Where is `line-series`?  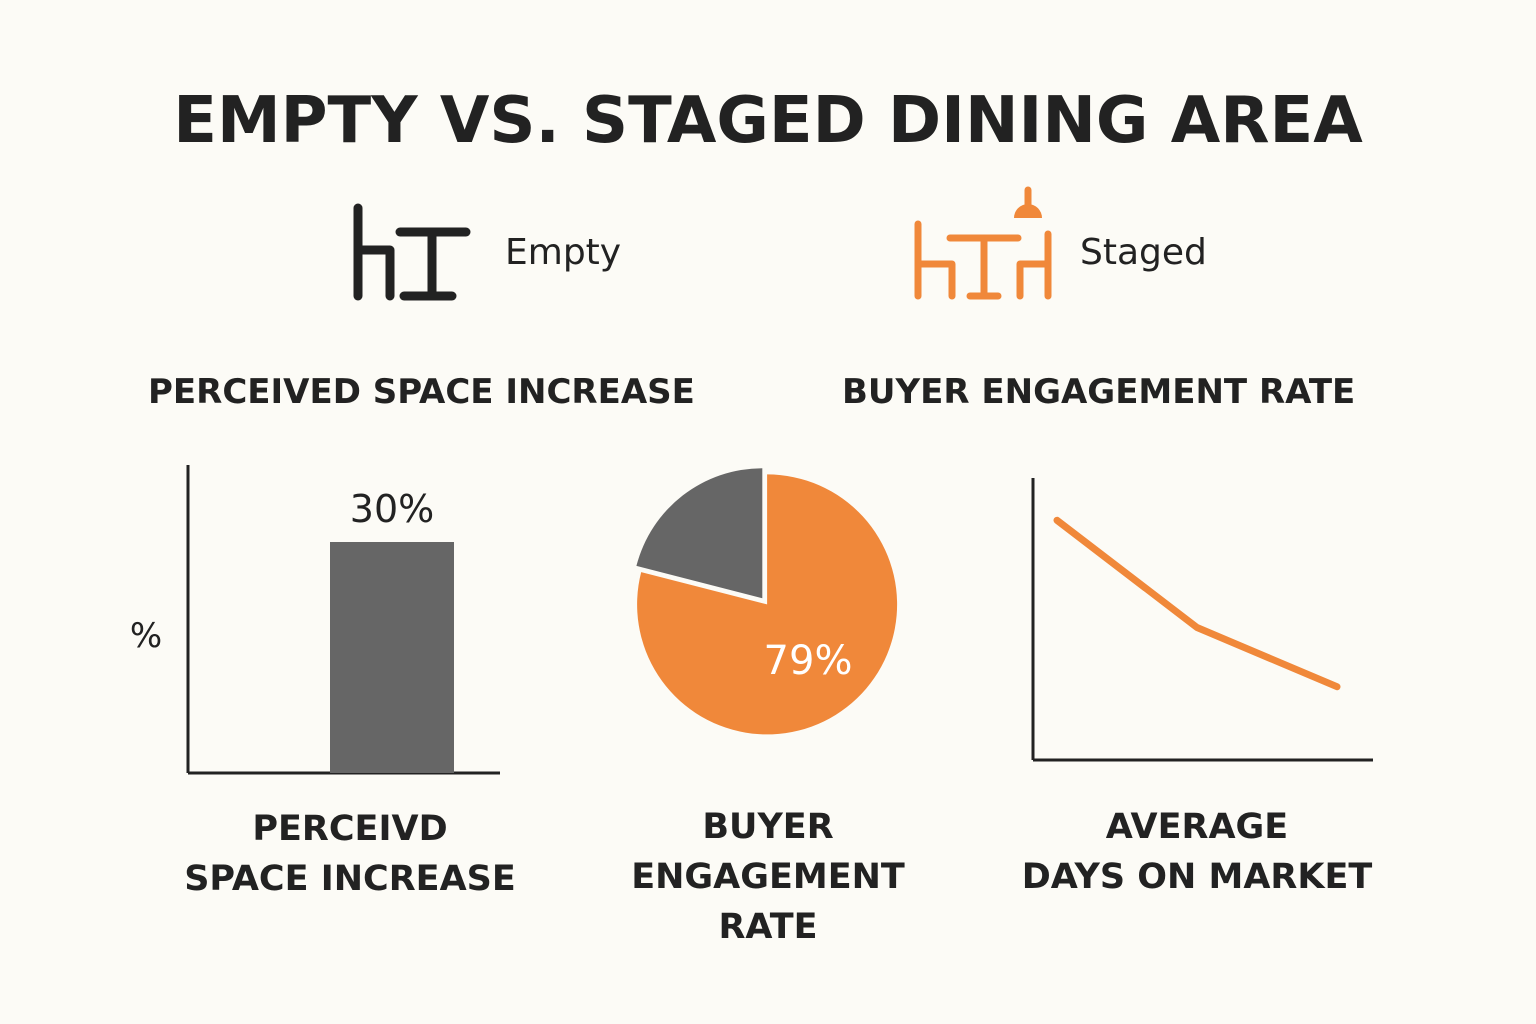
line-series is located at coordinates (1197, 603).